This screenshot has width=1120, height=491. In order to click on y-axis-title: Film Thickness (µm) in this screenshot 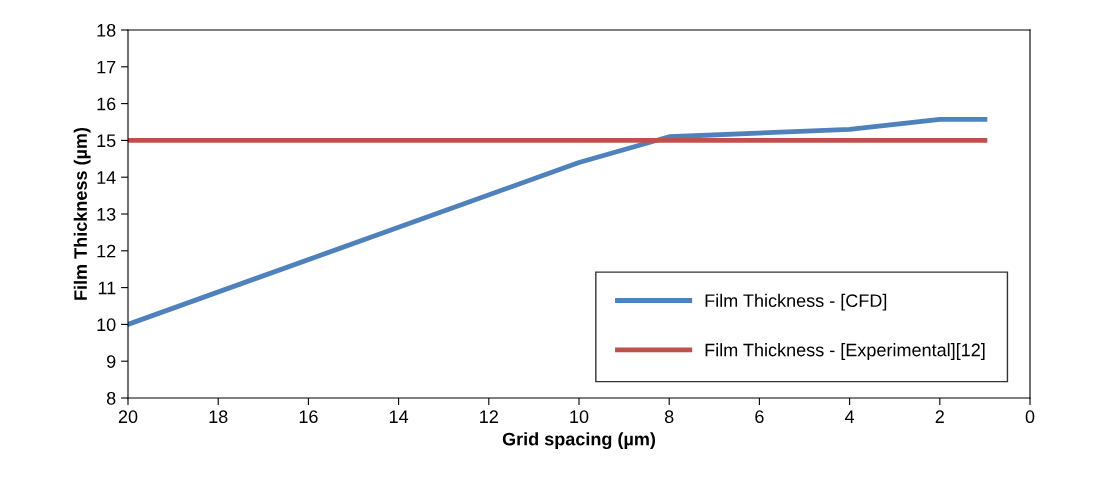, I will do `click(82, 213)`.